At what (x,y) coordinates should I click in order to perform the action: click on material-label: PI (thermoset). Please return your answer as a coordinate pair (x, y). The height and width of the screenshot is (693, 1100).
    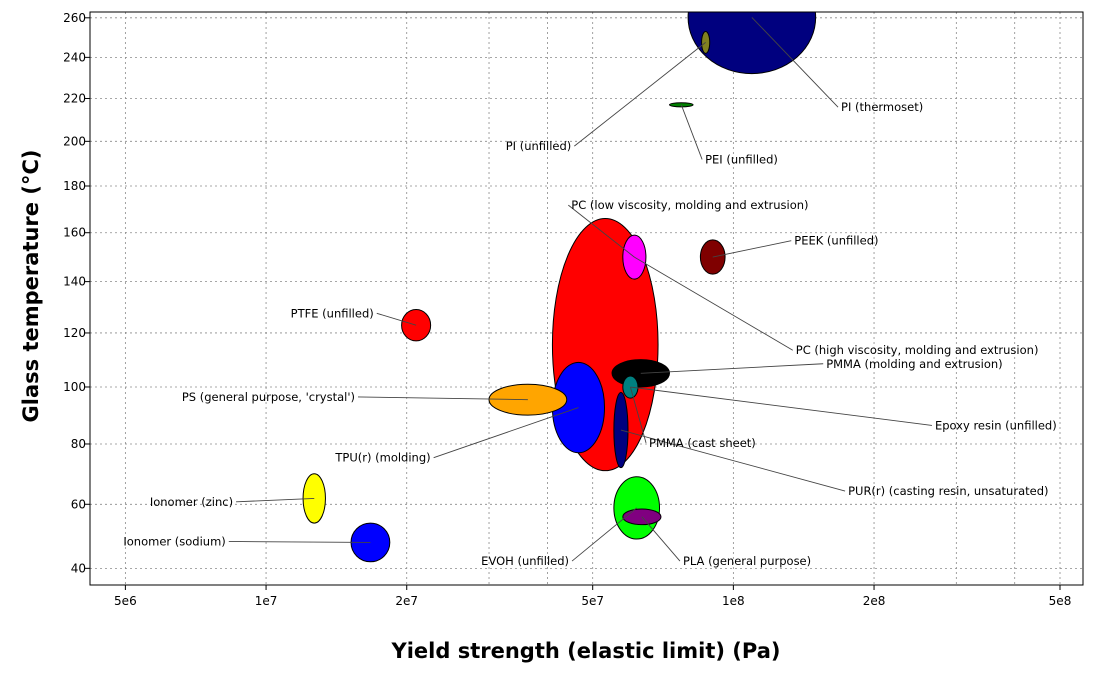
    Looking at the image, I should click on (882, 107).